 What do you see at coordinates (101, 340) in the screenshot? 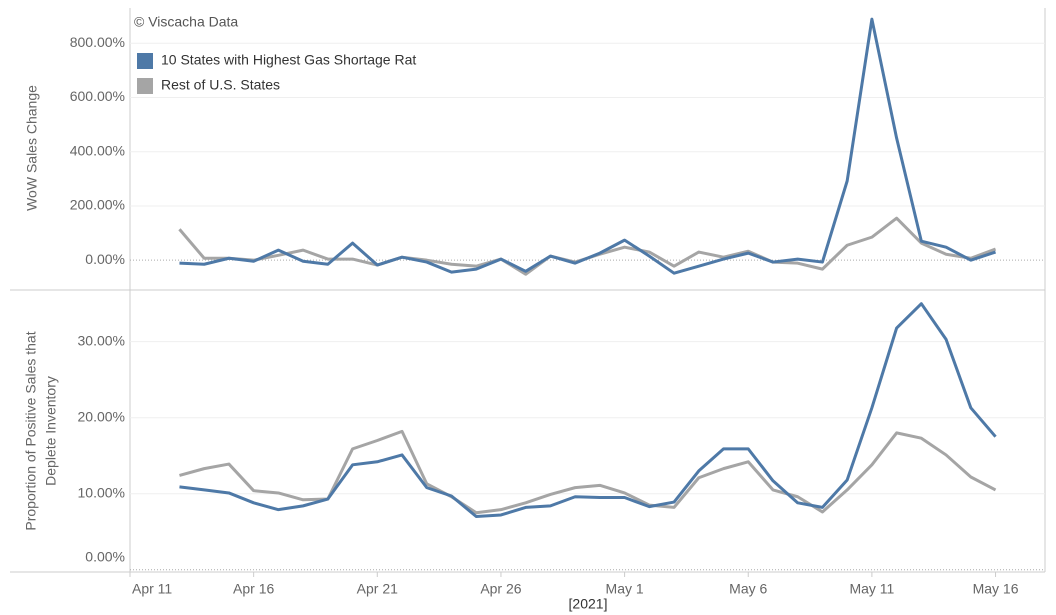
I see `y-tick-label: 30.00%` at bounding box center [101, 340].